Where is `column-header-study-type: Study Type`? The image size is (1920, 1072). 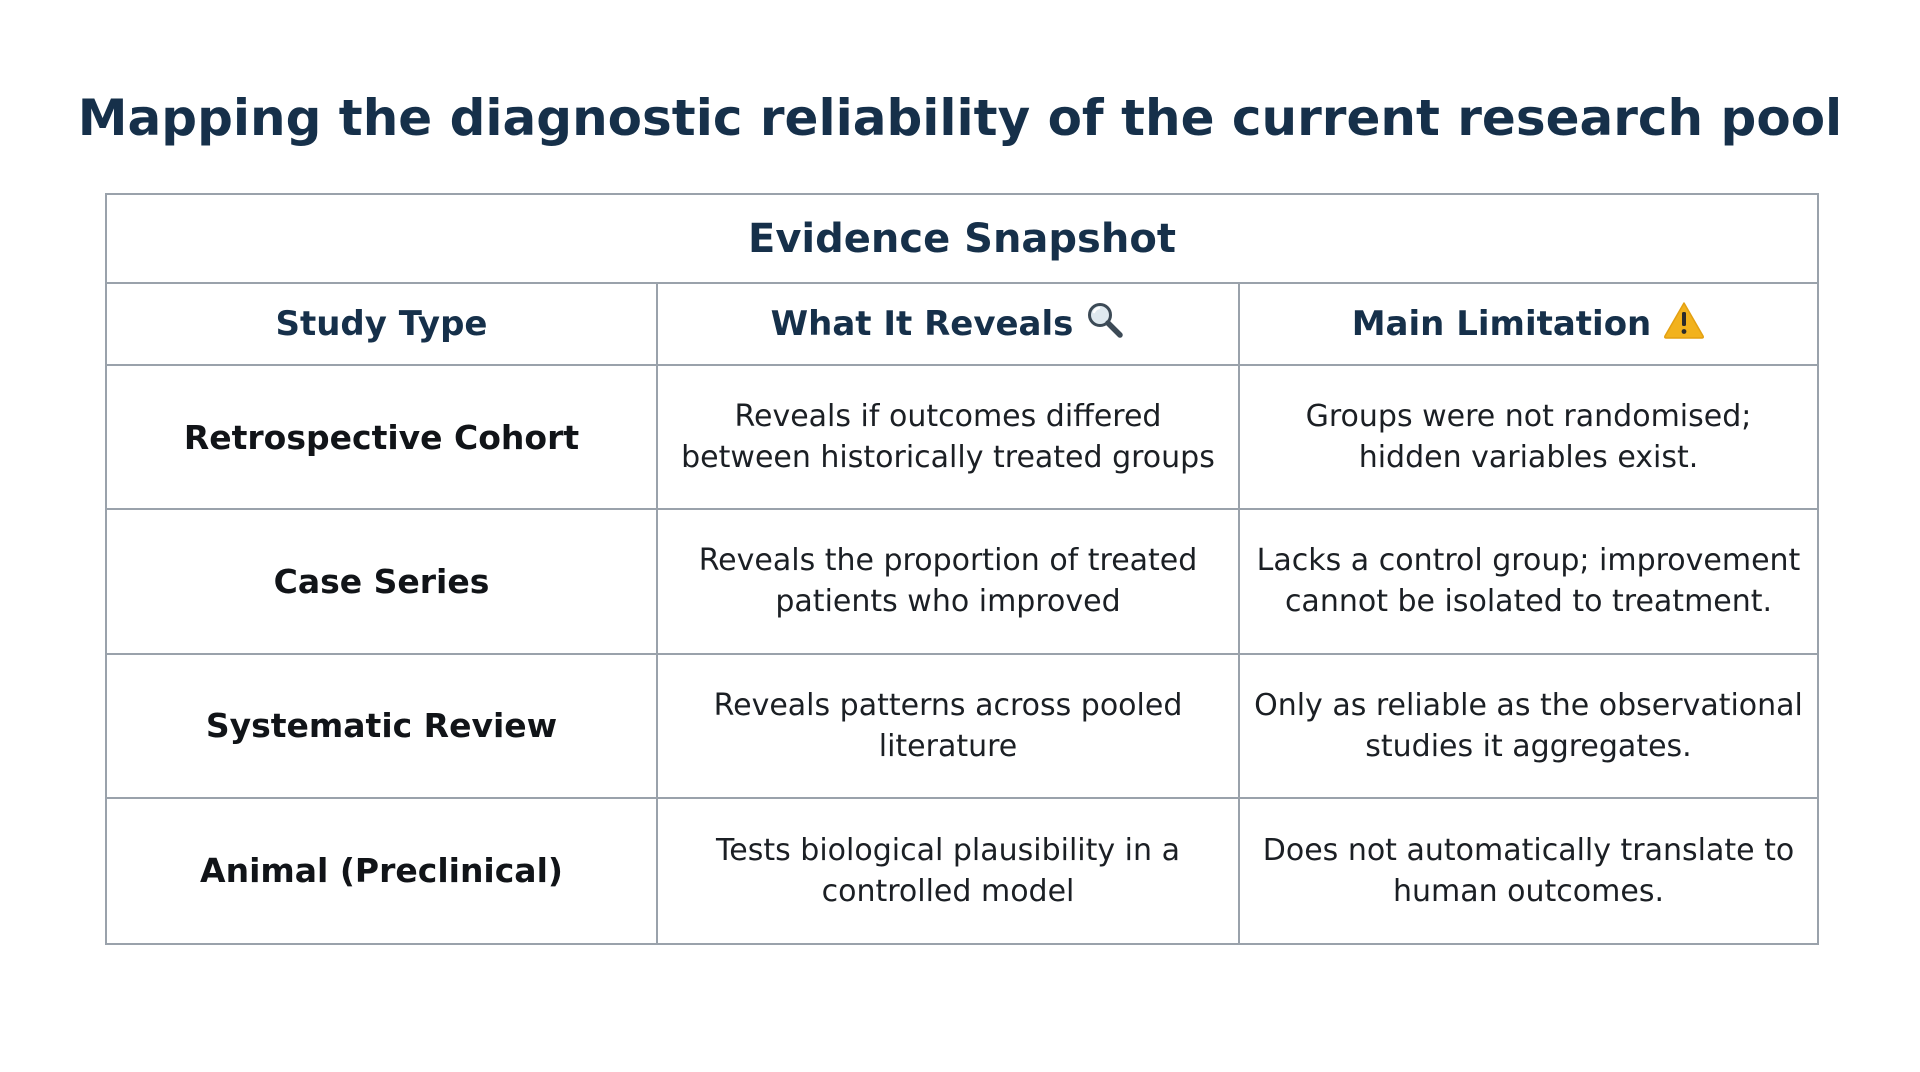
column-header-study-type: Study Type is located at coordinates (382, 325).